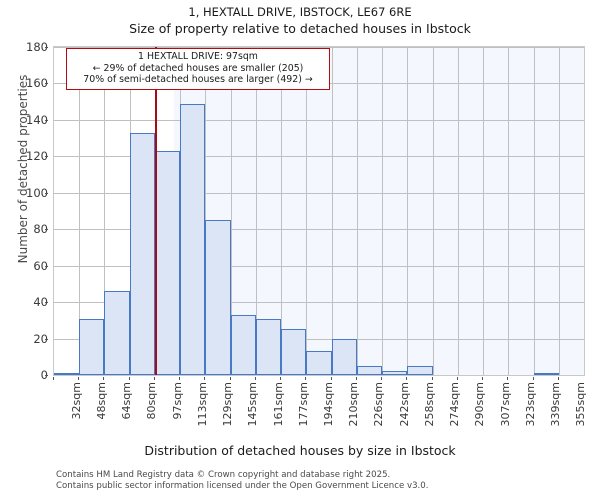  Describe the element at coordinates (40, 265) in the screenshot. I see `y-tick-label: 60` at that location.